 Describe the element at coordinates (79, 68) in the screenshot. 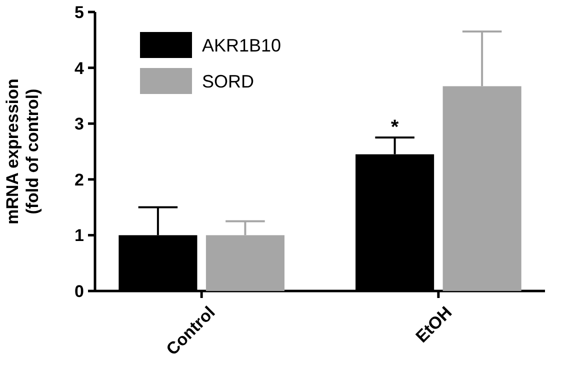

I see `y-tick-label: 4` at that location.